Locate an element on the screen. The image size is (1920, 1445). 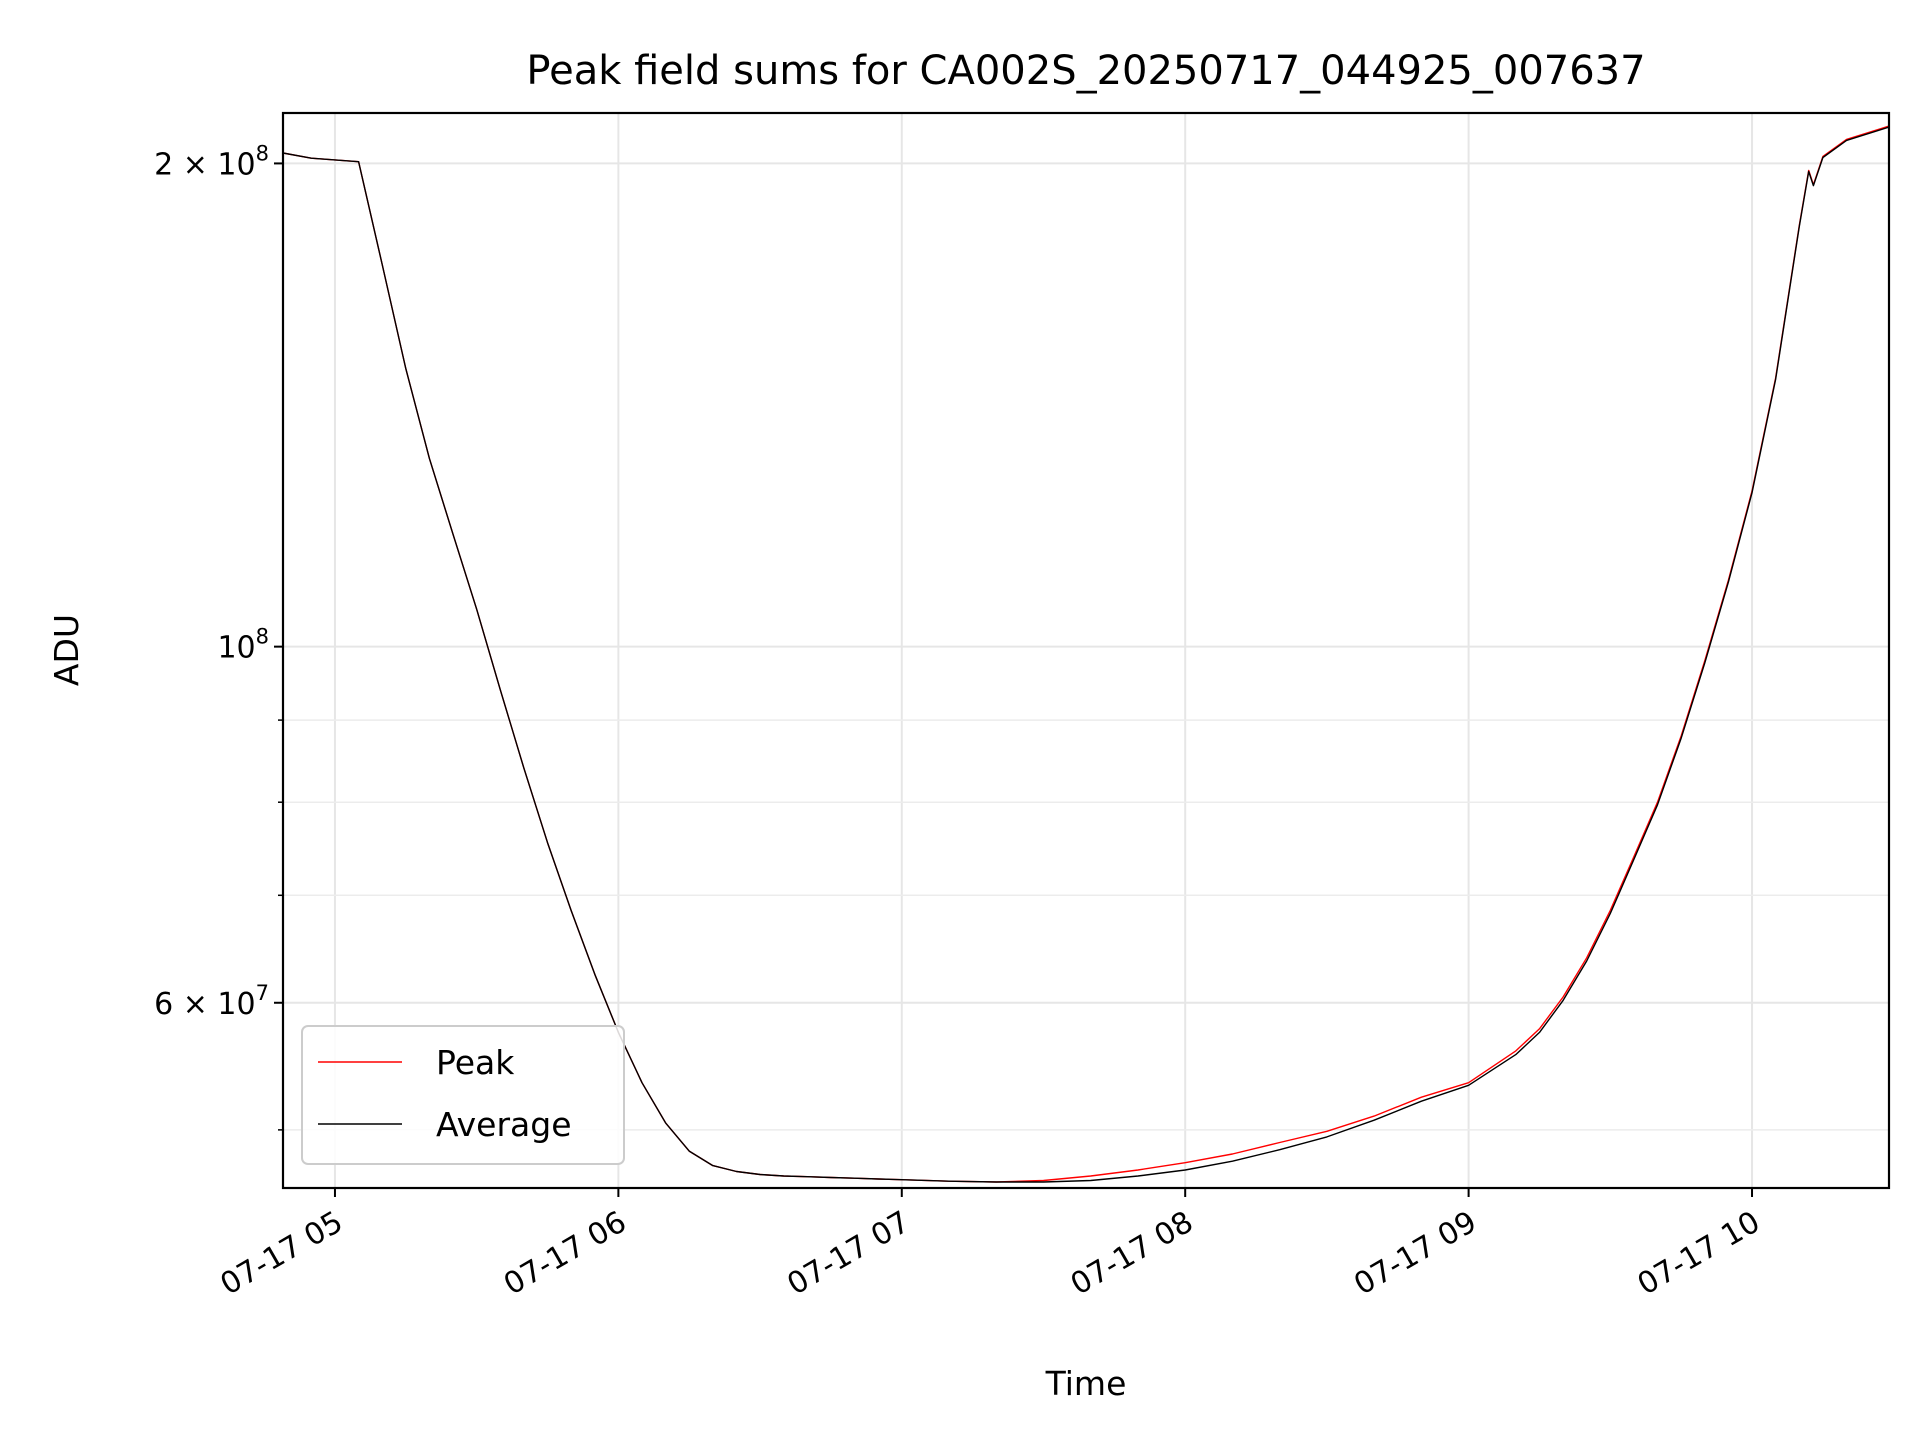
legend-box is located at coordinates (463, 1095).